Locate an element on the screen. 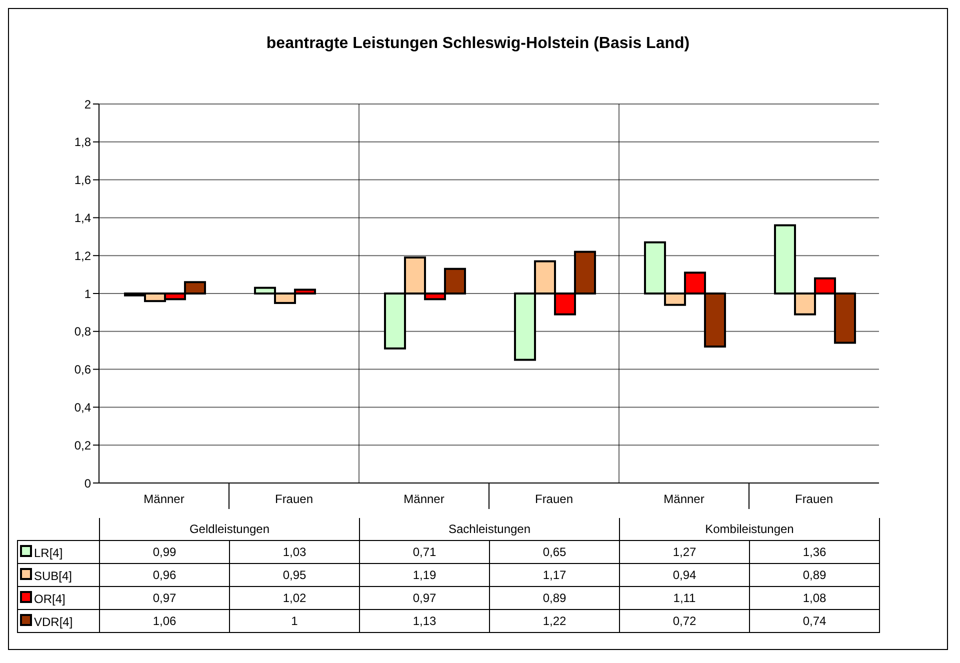 Image resolution: width=960 pixels, height=663 pixels. text: Sachleistungen is located at coordinates (490, 529).